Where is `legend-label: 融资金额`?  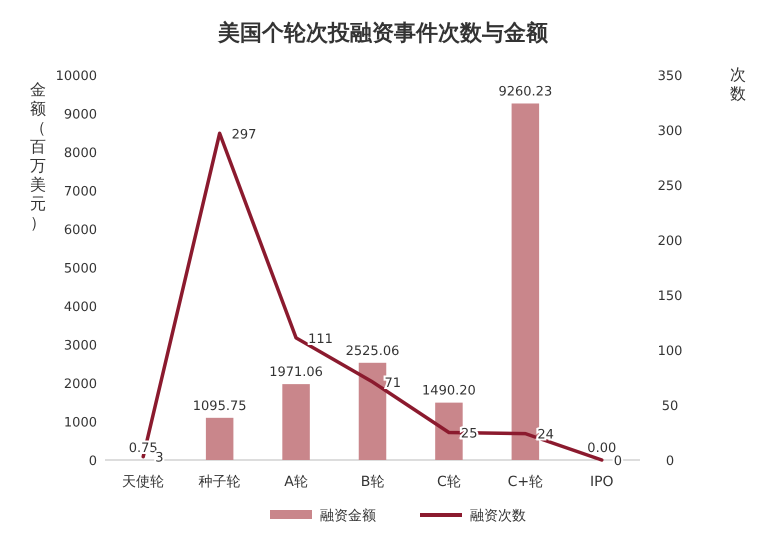
legend-label: 融资金额 is located at coordinates (348, 516).